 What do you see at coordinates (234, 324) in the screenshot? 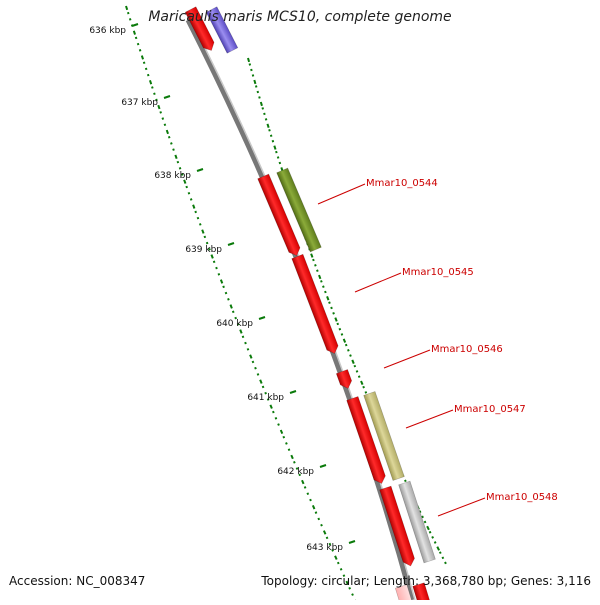
I see `kbp-tick-label: 640 kbp` at bounding box center [234, 324].